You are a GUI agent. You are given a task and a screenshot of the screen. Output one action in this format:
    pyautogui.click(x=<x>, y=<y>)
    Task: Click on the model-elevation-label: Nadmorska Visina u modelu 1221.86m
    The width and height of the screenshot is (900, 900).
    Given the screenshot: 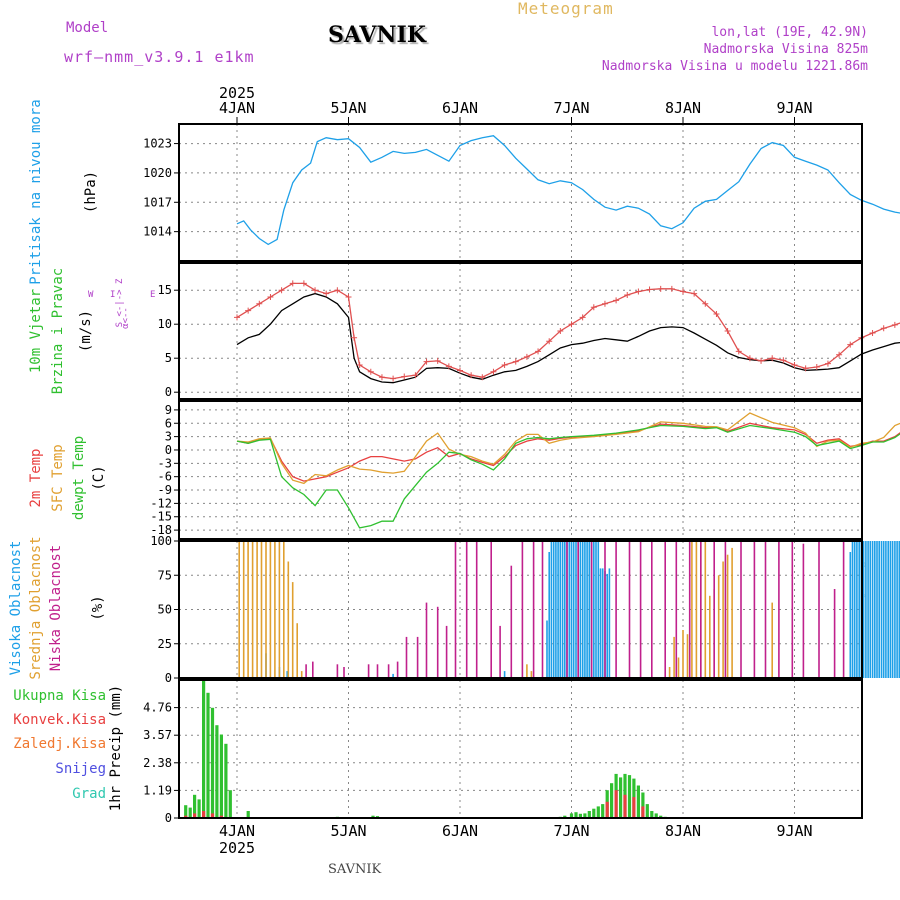 What is the action you would take?
    pyautogui.click(x=734, y=66)
    